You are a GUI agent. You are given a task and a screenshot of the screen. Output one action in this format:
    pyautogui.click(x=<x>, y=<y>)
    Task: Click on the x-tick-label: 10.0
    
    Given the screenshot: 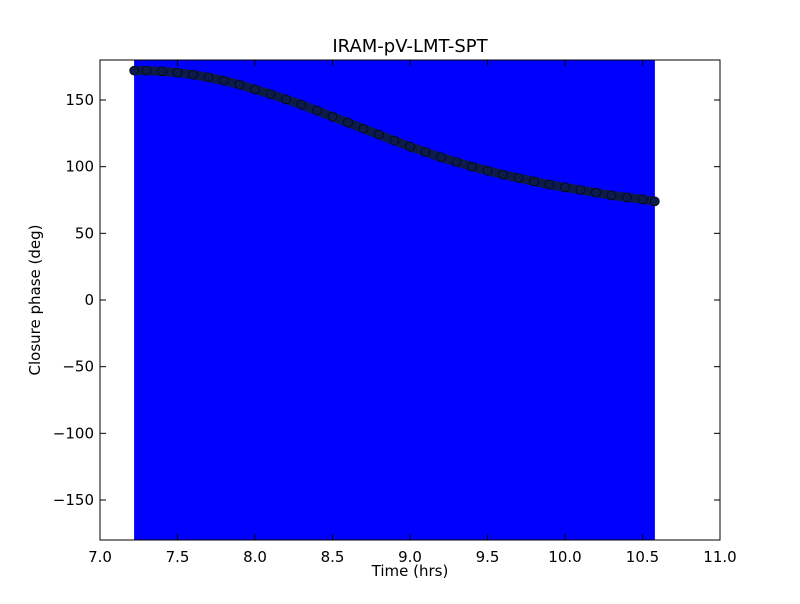 What is the action you would take?
    pyautogui.click(x=564, y=557)
    